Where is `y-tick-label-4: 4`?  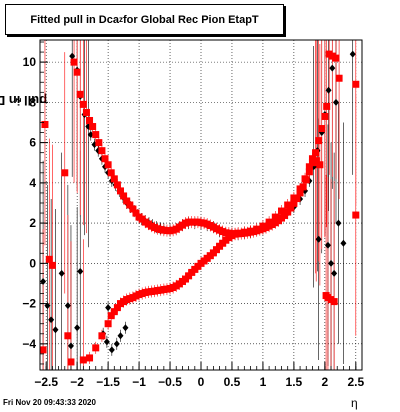
y-tick-label-4: 4 is located at coordinates (32, 183).